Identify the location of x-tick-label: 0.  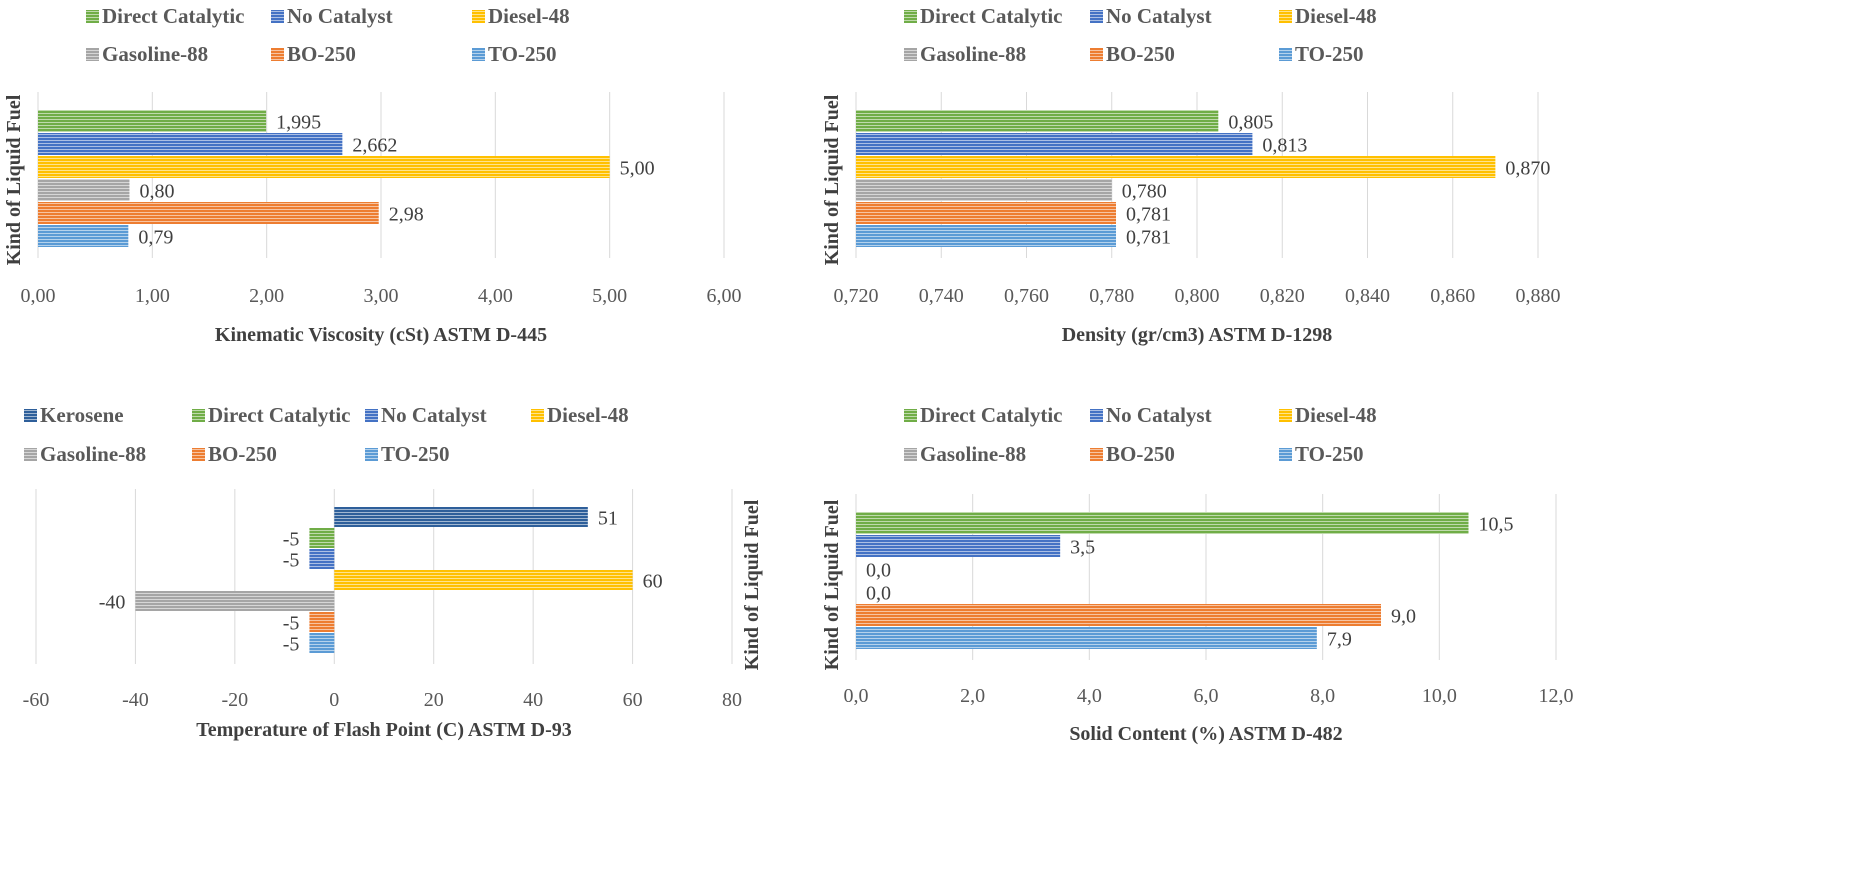
(334, 700).